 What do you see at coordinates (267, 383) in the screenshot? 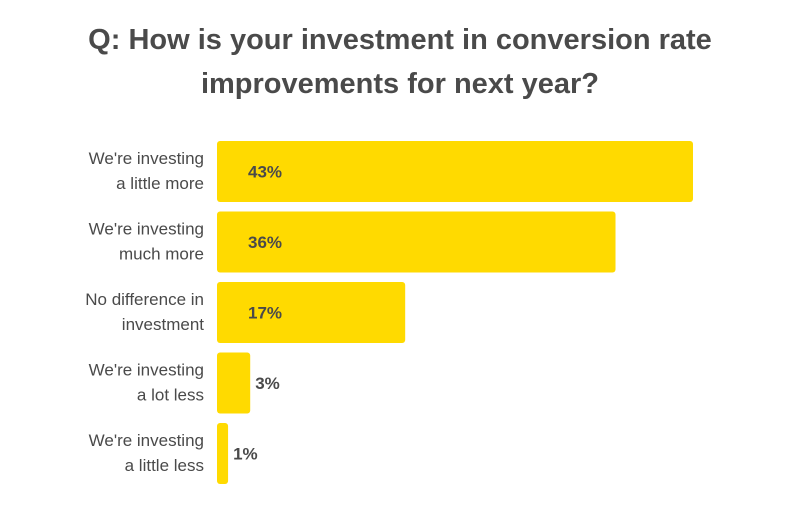
I see `value-label-3: 3%` at bounding box center [267, 383].